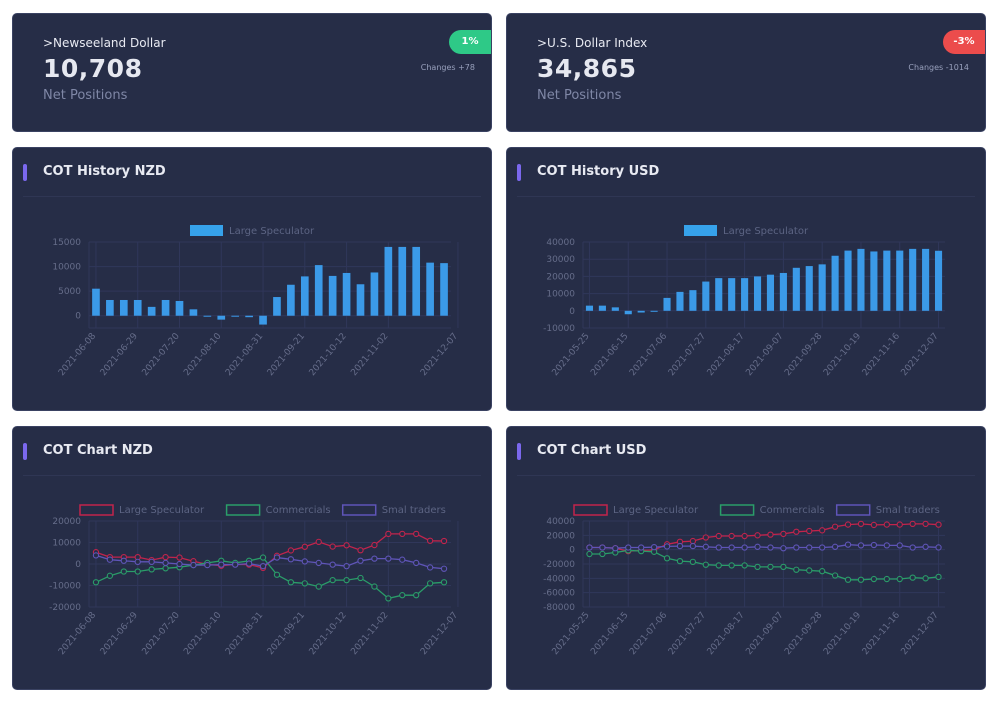 This screenshot has height=714, width=1000. Describe the element at coordinates (66, 243) in the screenshot. I see `y-tick-label: 15000` at that location.